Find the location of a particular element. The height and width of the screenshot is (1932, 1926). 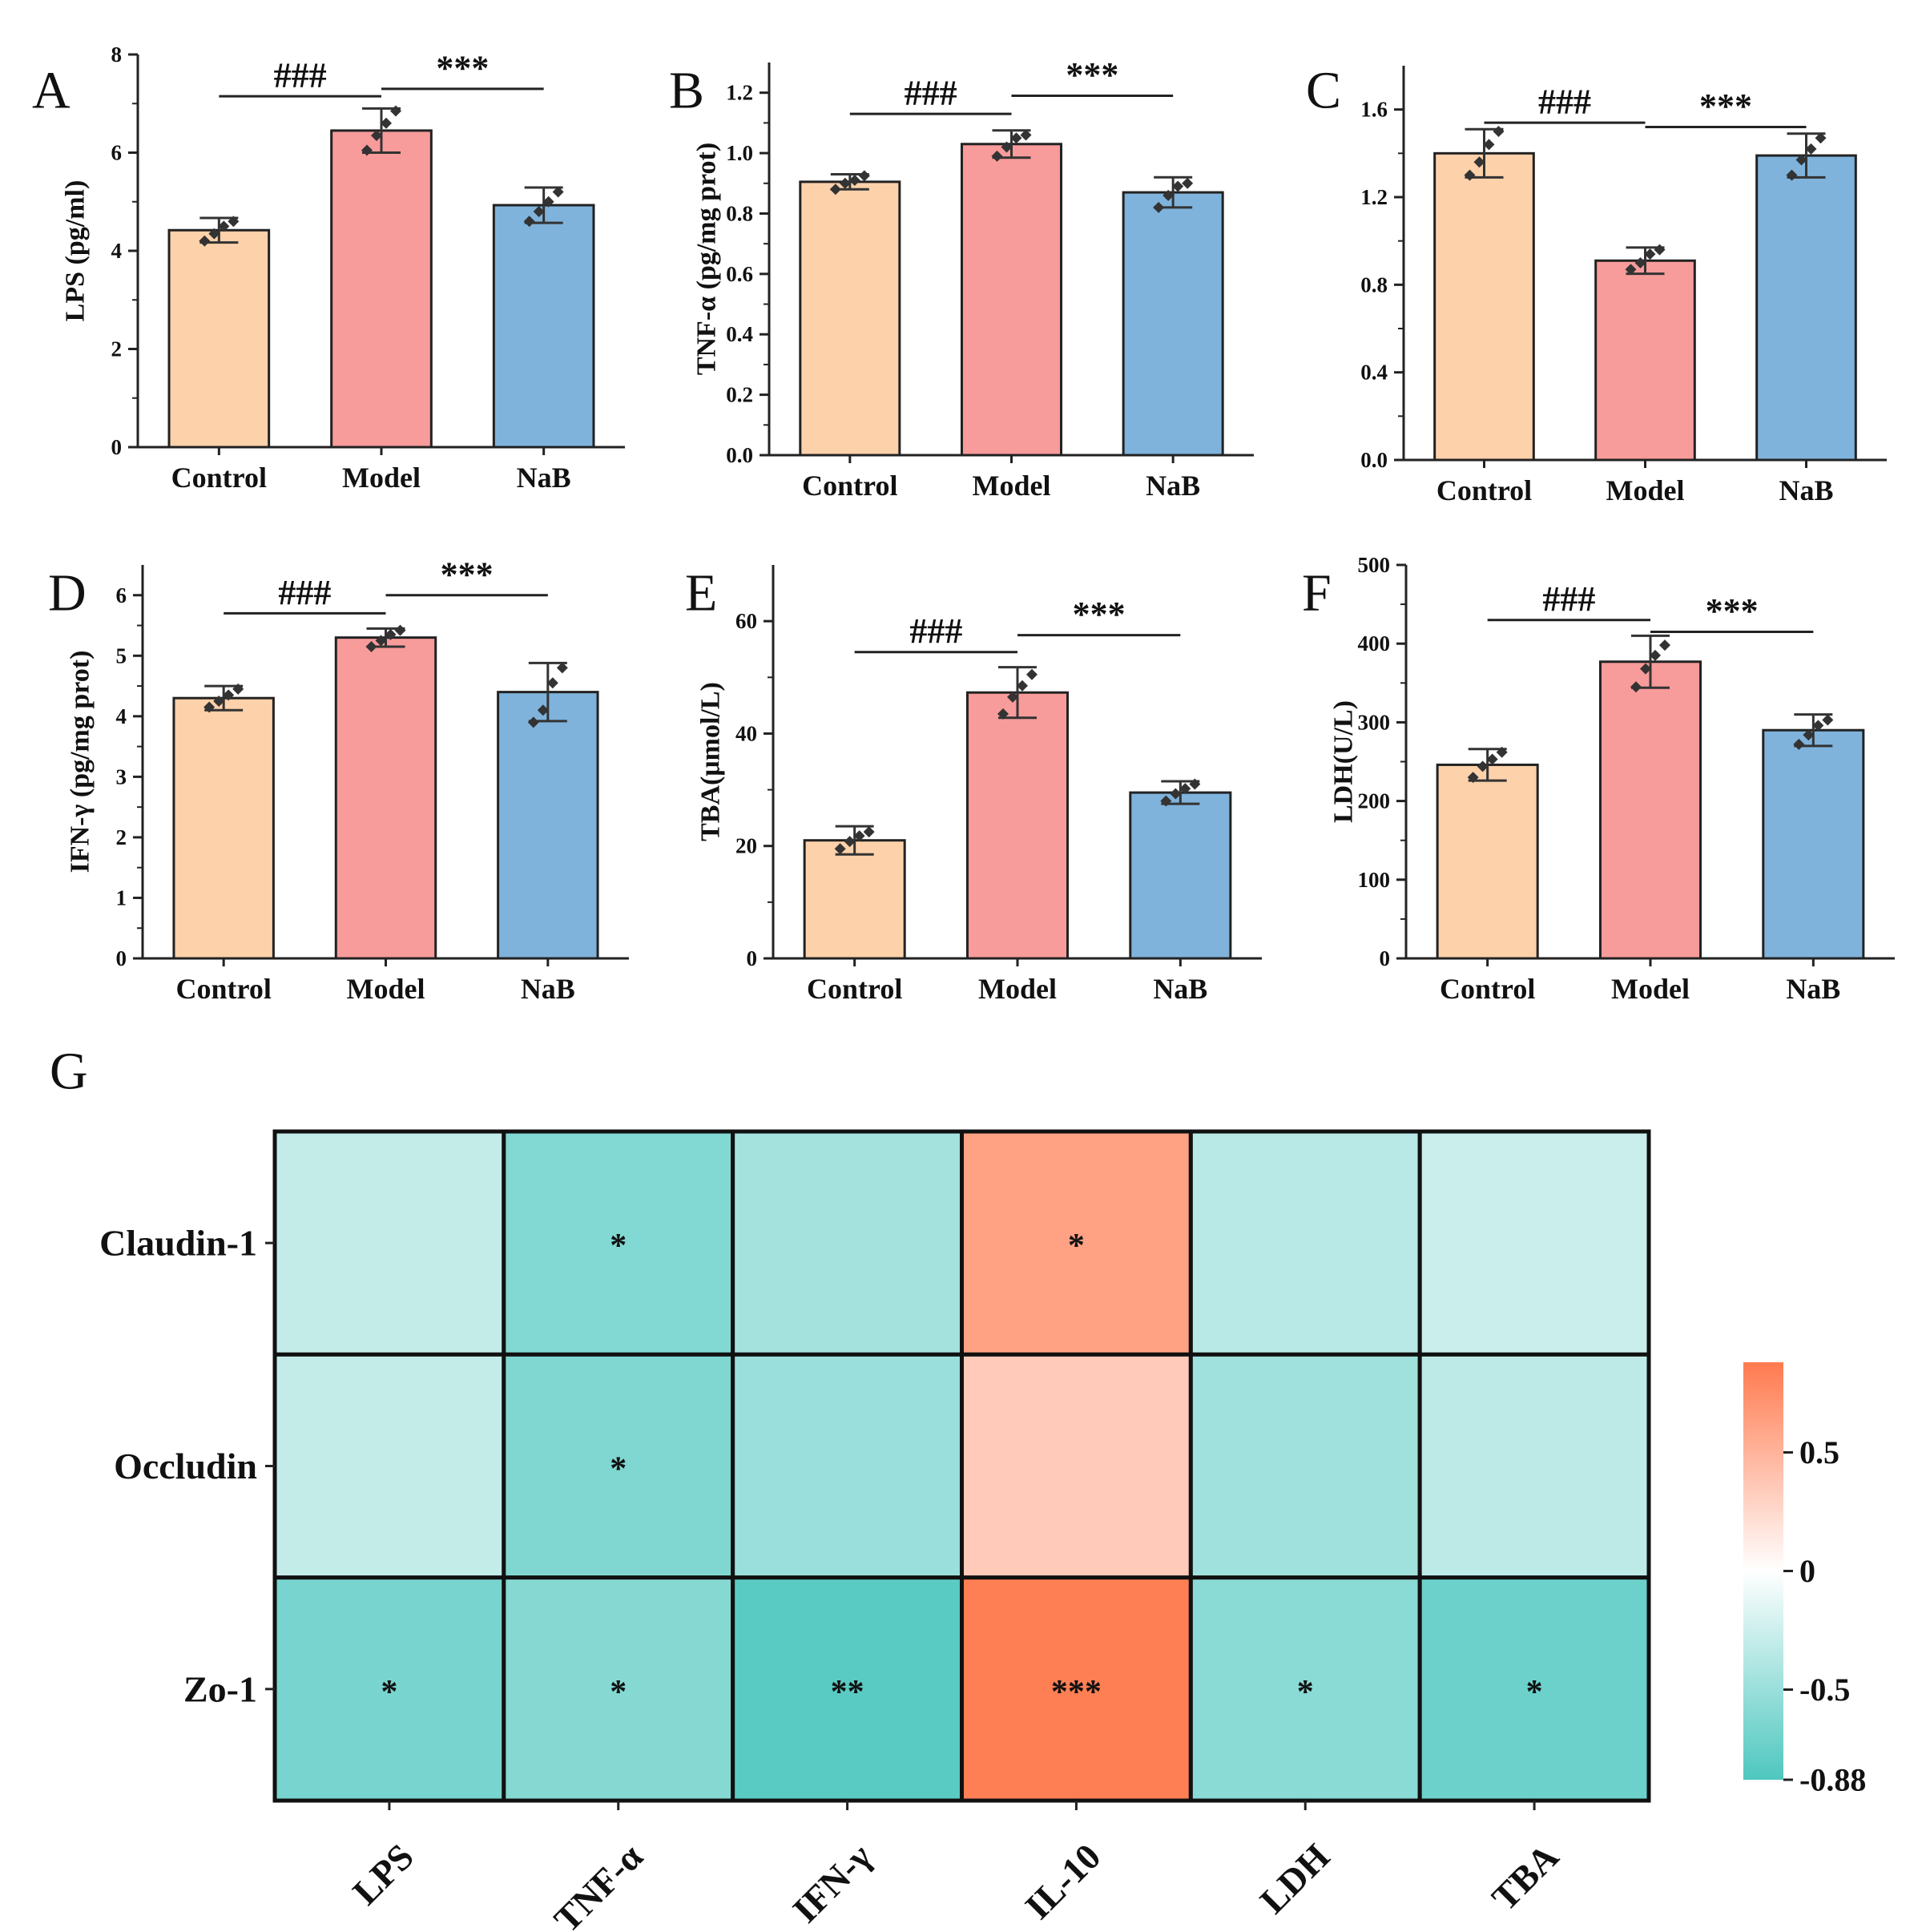

significance-star: *** is located at coordinates (1076, 1692).